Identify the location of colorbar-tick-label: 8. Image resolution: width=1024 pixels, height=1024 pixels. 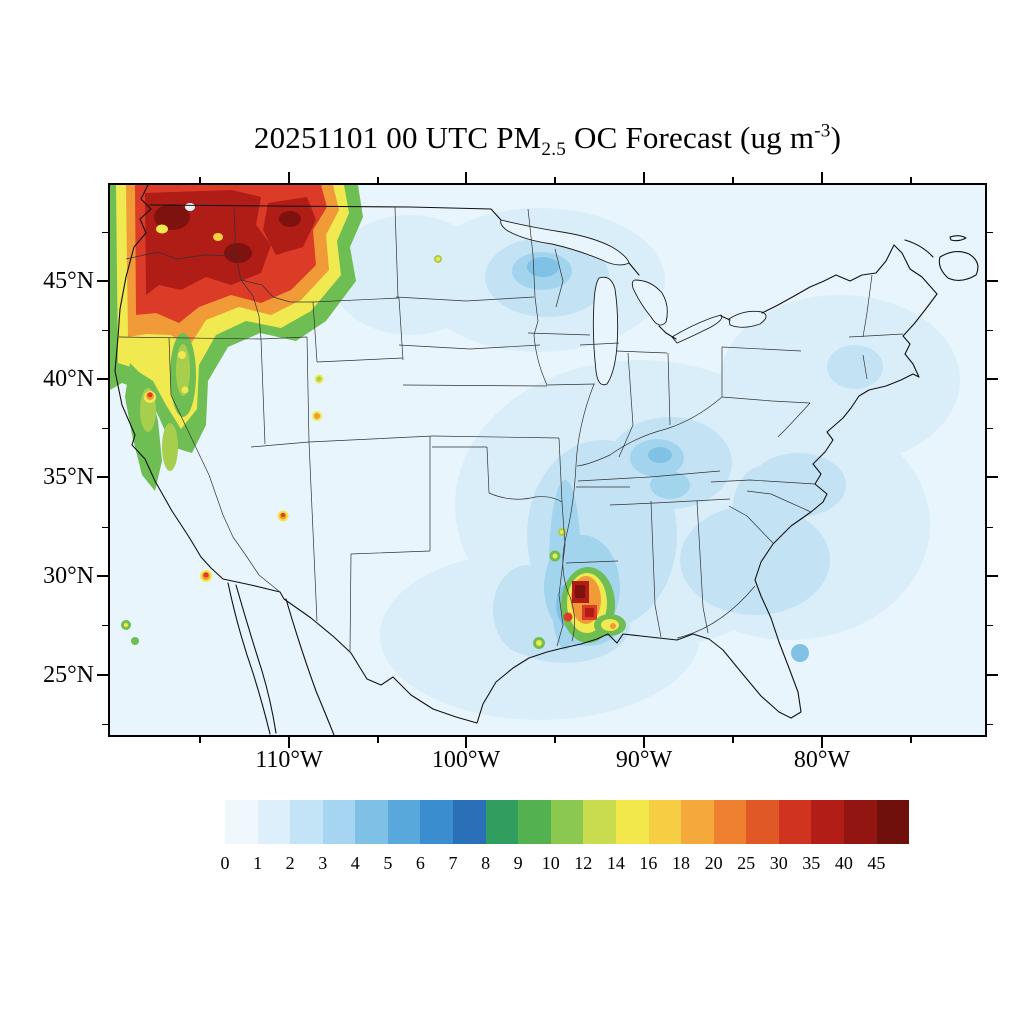
(486, 863).